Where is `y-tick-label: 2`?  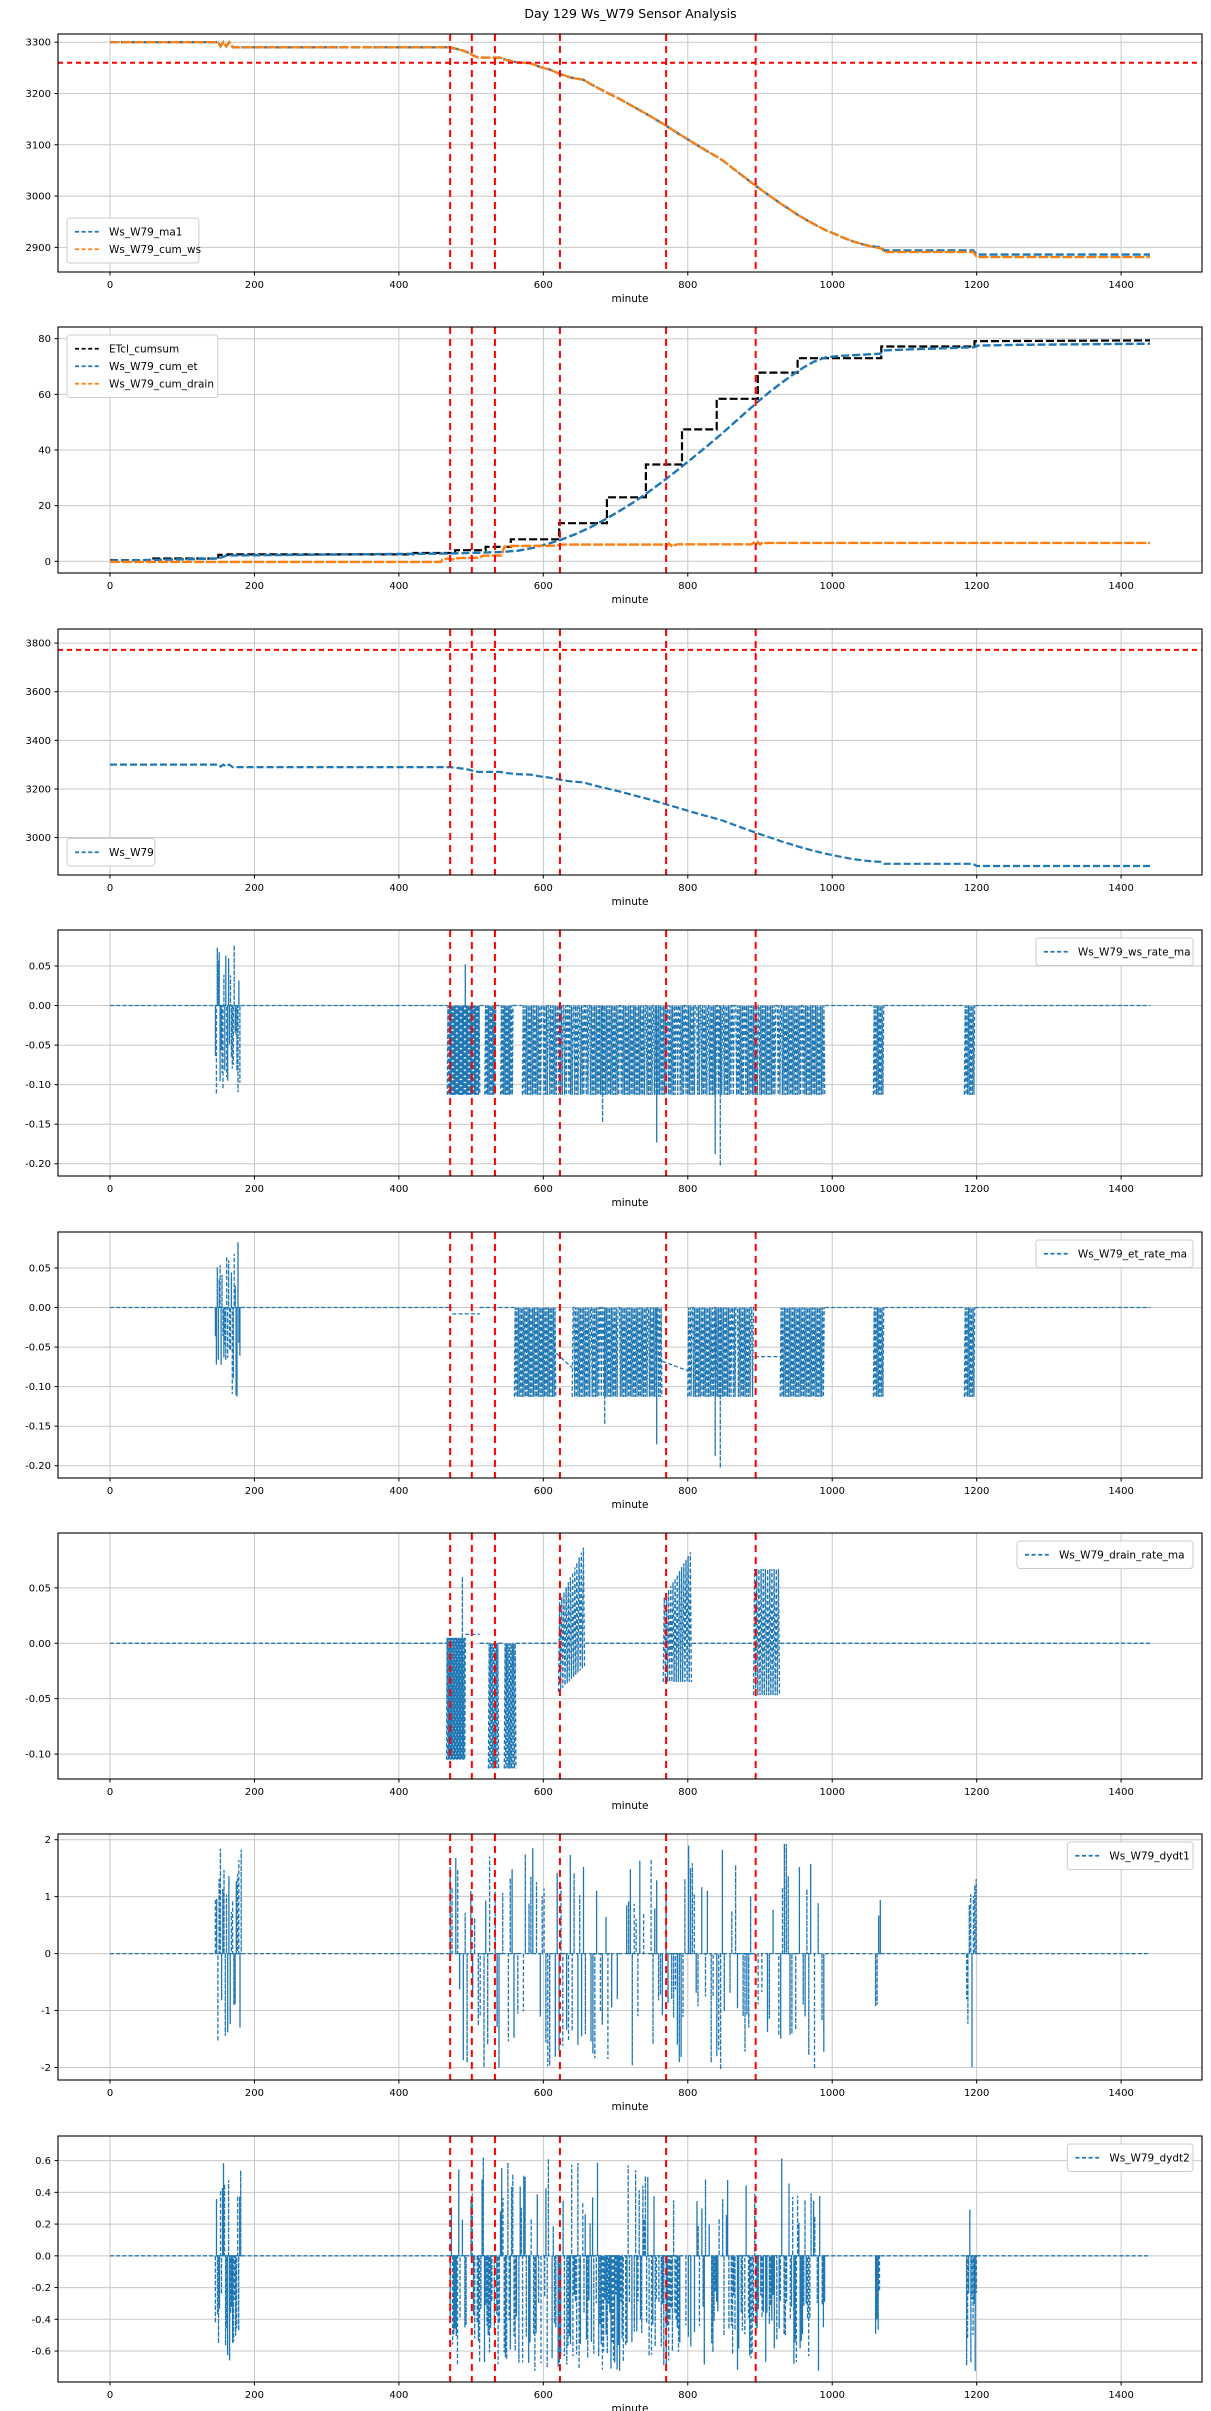 y-tick-label: 2 is located at coordinates (48, 1840).